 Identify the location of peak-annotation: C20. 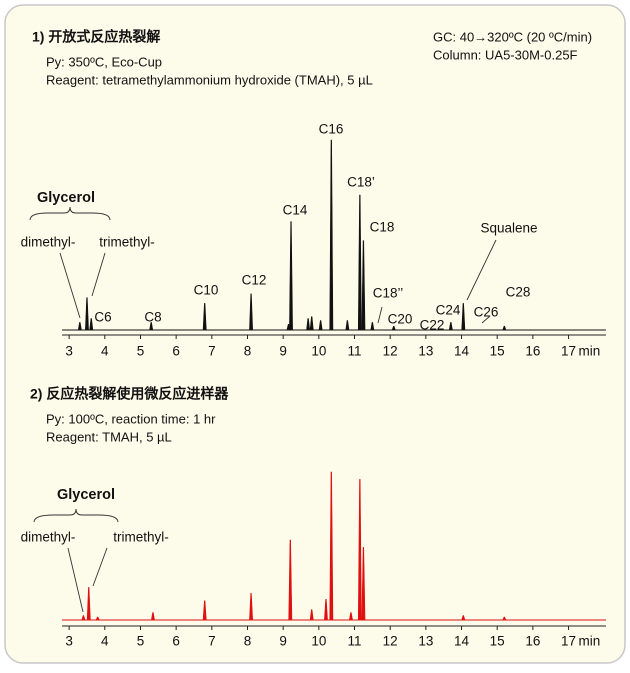
(400, 319).